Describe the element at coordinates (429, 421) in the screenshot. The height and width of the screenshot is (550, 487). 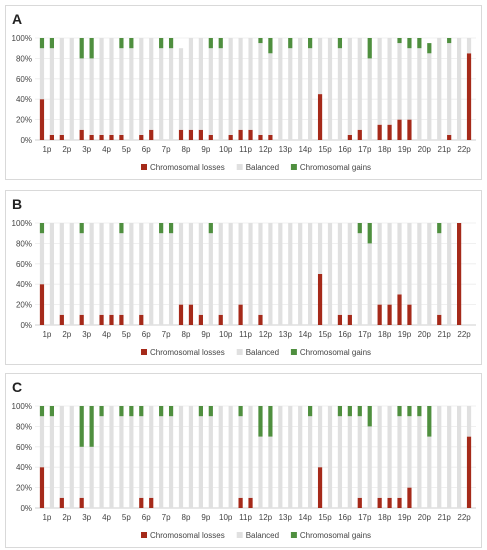
I see `bar-gain-20q` at that location.